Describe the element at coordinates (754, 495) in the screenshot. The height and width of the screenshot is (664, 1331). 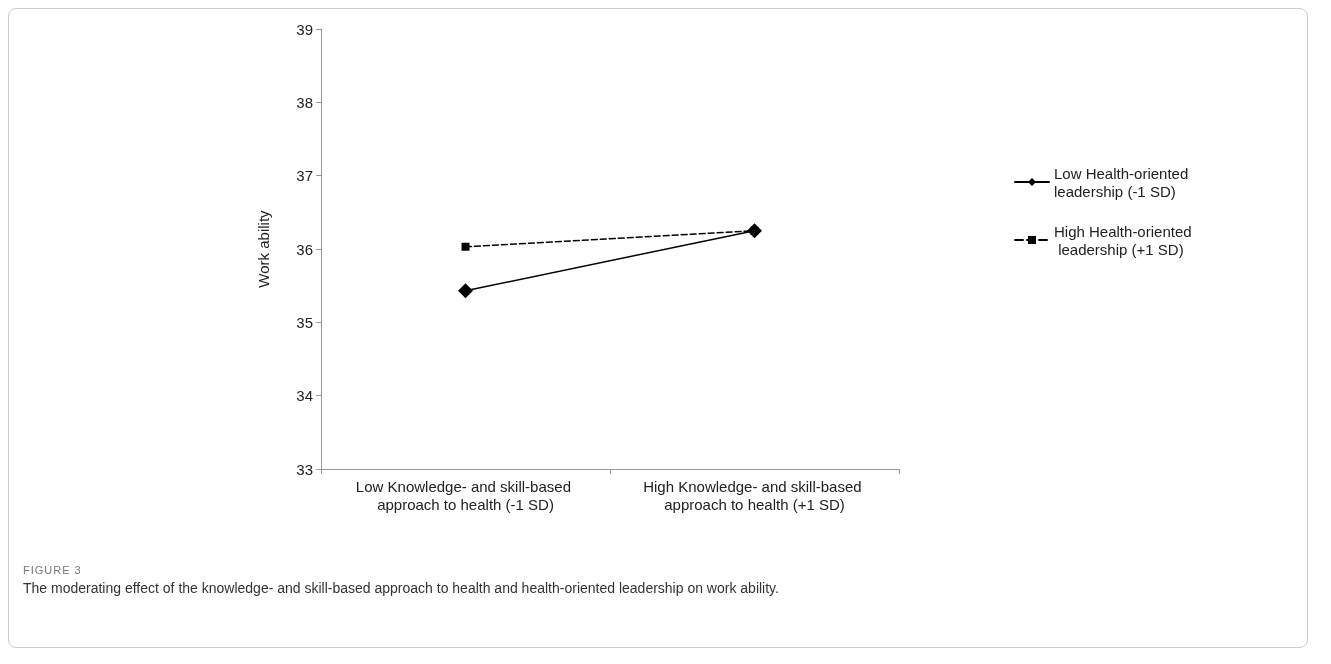
I see `x-tick-label: High Knowledge- and skill-based approach to health (+1 SD)` at that location.